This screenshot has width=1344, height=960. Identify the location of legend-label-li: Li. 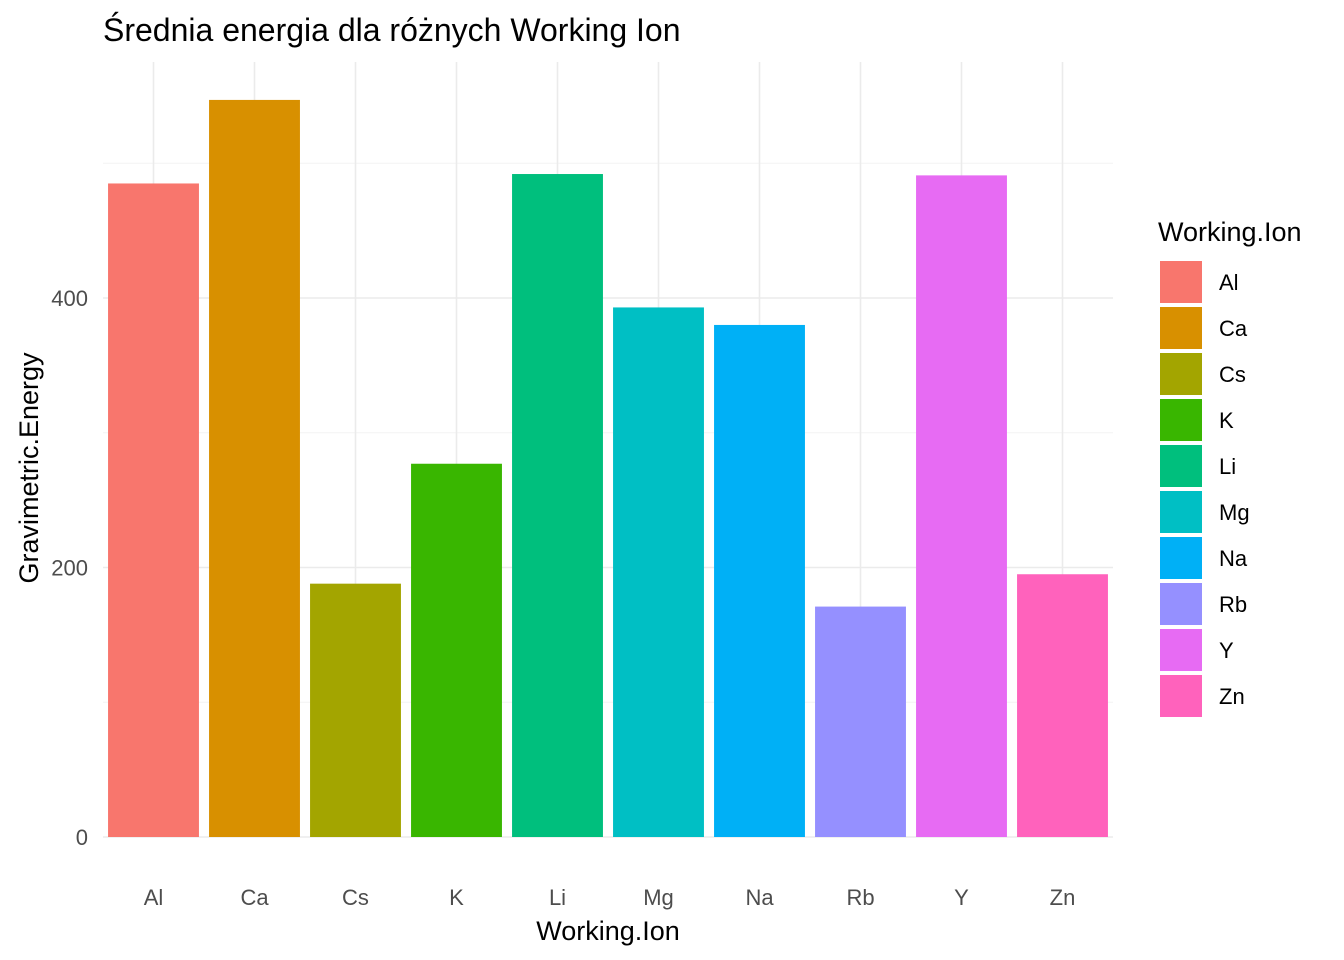
(1227, 466).